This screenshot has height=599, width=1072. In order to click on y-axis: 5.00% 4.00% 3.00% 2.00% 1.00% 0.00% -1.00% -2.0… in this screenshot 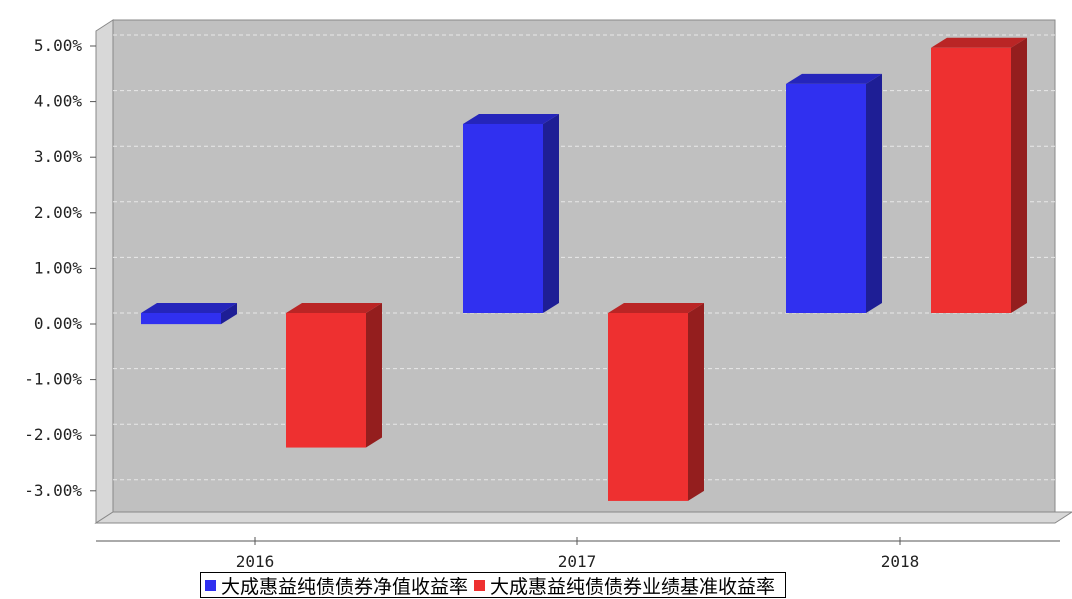, I will do `click(60, 268)`.